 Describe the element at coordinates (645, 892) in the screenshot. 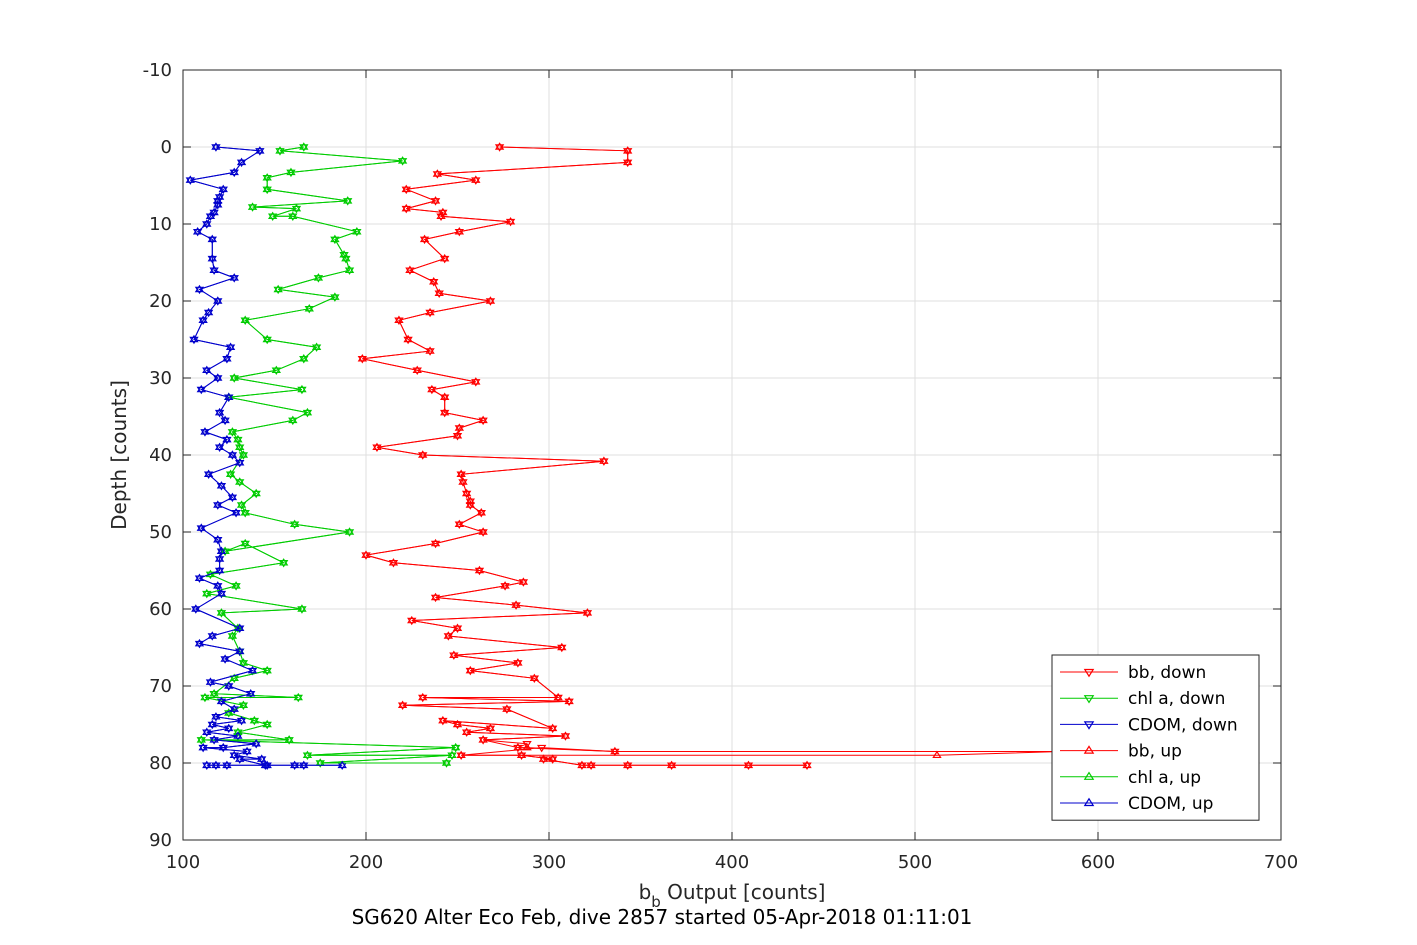

I see `x-axis-label-base: b` at that location.